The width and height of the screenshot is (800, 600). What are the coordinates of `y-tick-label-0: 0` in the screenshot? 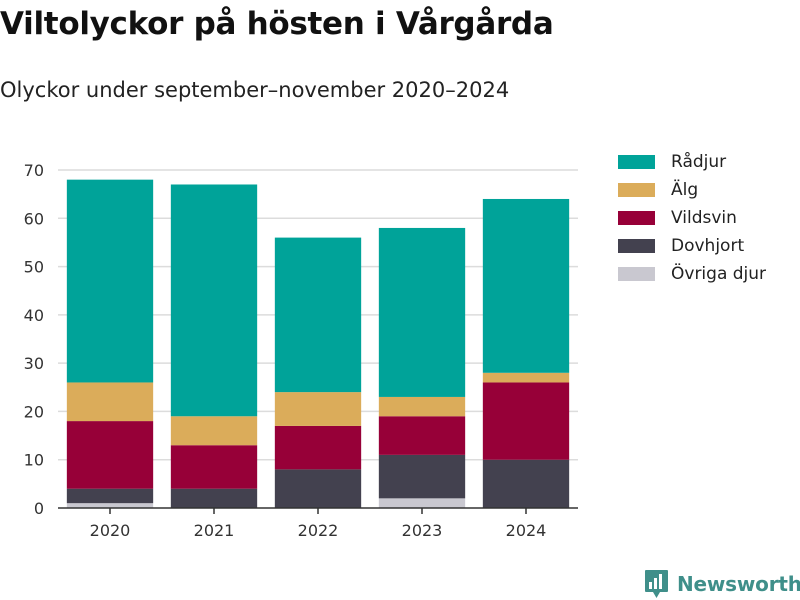 It's located at (39, 508).